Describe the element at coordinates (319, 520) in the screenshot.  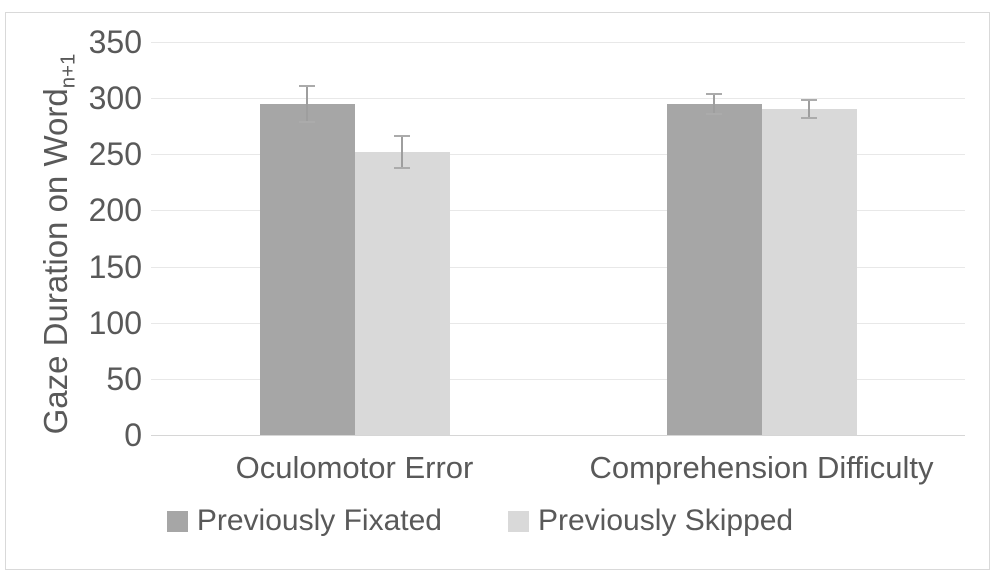
I see `legend-label: Previously Fixated` at that location.